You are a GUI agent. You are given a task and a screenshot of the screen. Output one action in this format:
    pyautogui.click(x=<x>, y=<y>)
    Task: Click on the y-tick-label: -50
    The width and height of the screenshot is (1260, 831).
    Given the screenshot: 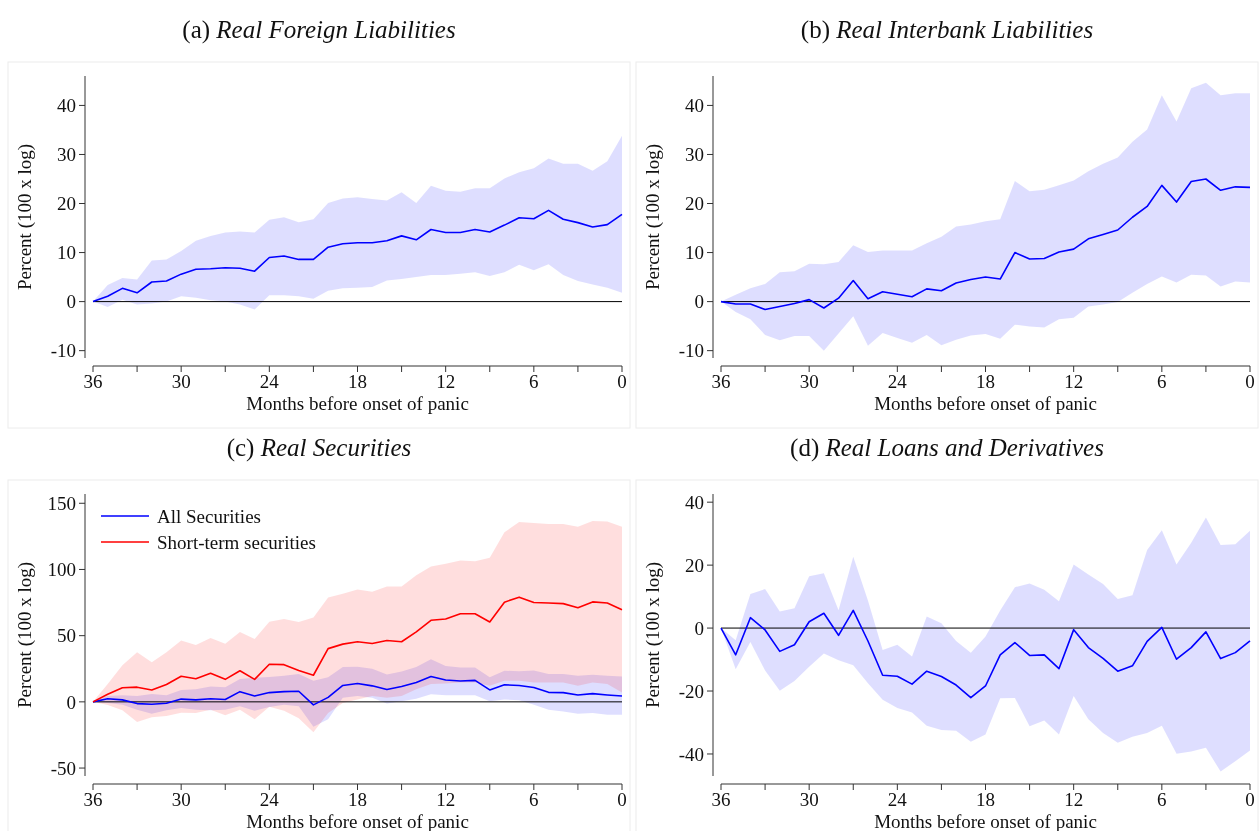 What is the action you would take?
    pyautogui.click(x=63, y=768)
    